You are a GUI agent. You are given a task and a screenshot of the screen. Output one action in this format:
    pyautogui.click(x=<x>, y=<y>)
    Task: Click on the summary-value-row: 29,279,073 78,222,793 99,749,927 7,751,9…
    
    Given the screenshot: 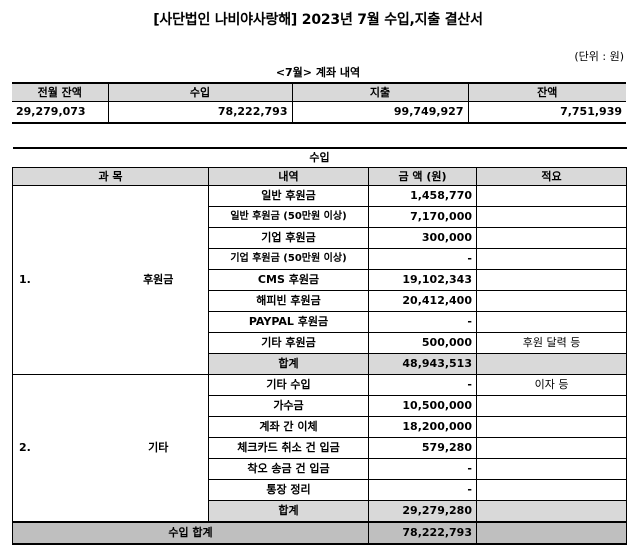 What is the action you would take?
    pyautogui.click(x=319, y=112)
    